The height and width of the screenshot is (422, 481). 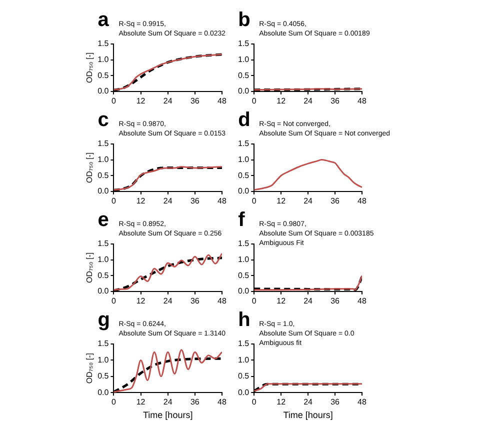 What do you see at coordinates (103, 120) in the screenshot?
I see `chart-title: c` at bounding box center [103, 120].